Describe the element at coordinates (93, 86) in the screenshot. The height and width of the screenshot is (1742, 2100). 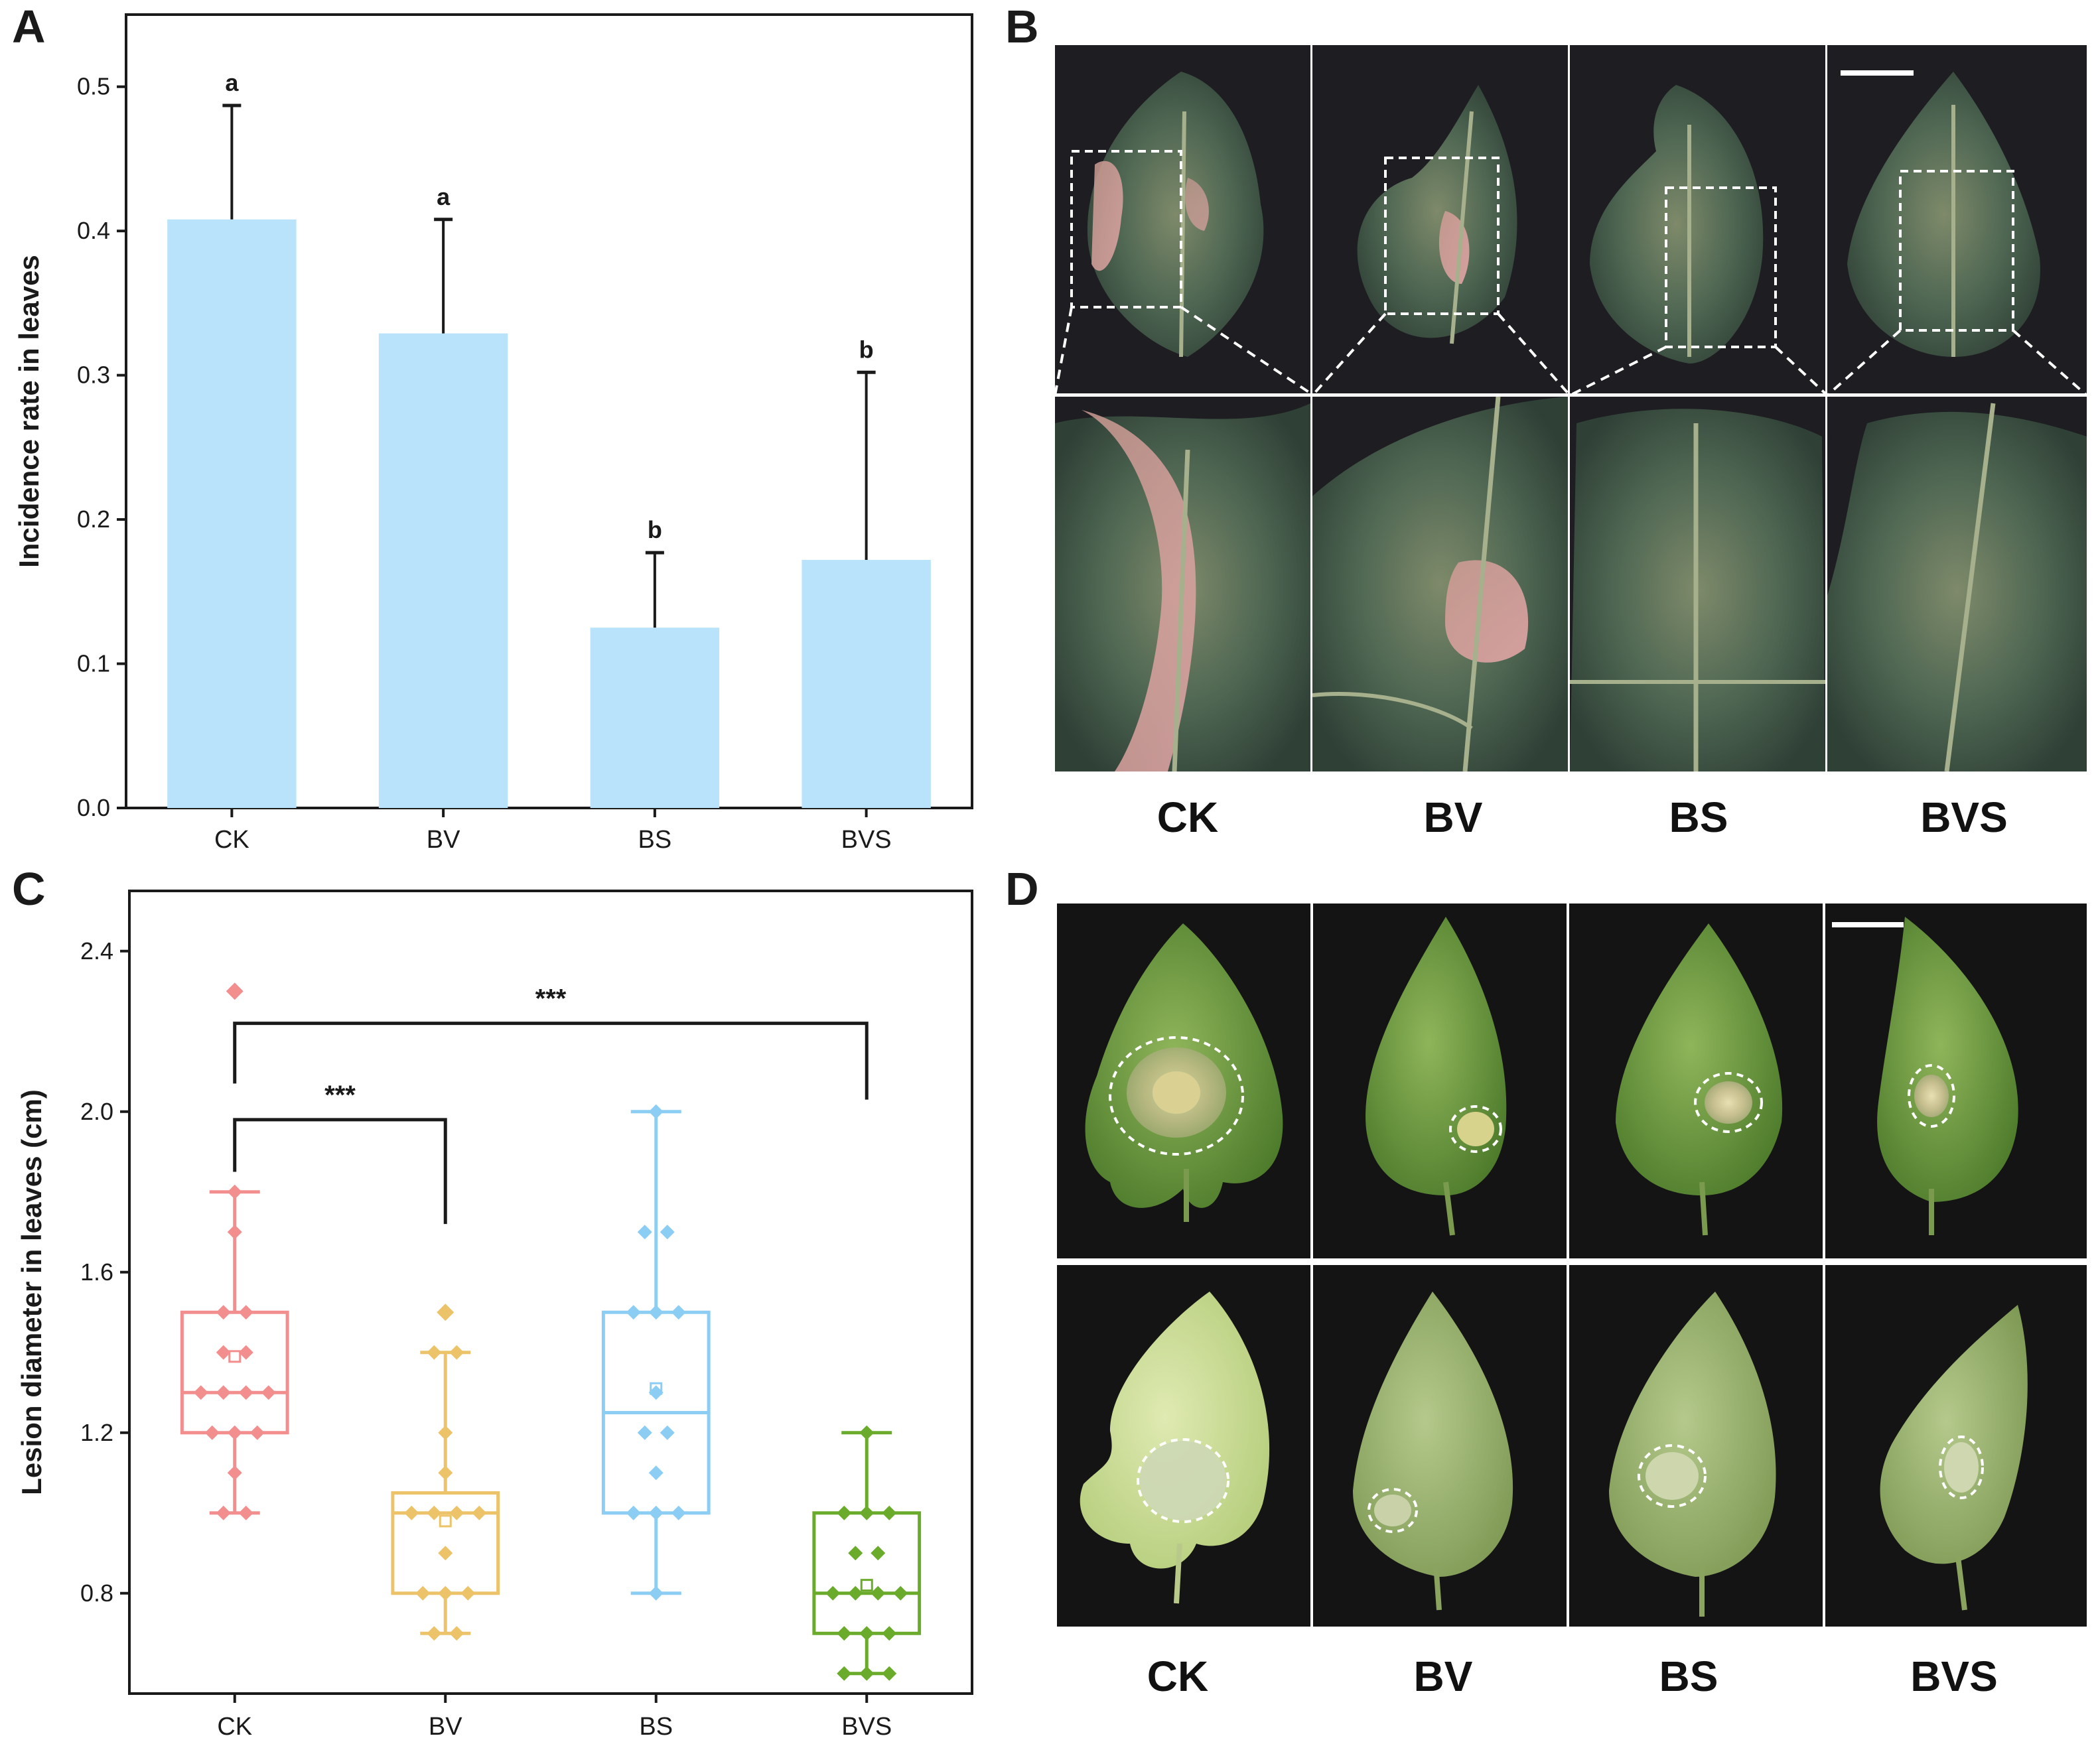
I see `y-tick-label: 0.5` at that location.